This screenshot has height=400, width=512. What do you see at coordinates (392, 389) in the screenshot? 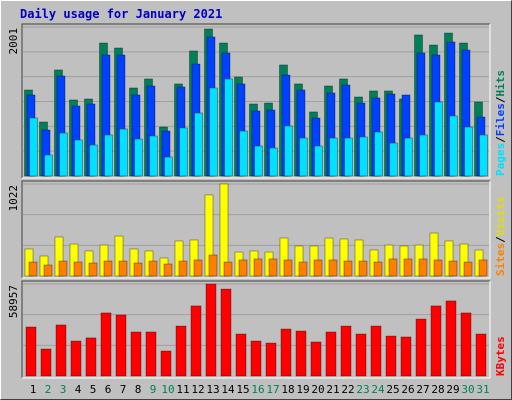
I see `x-tick-label: 25` at bounding box center [392, 389].